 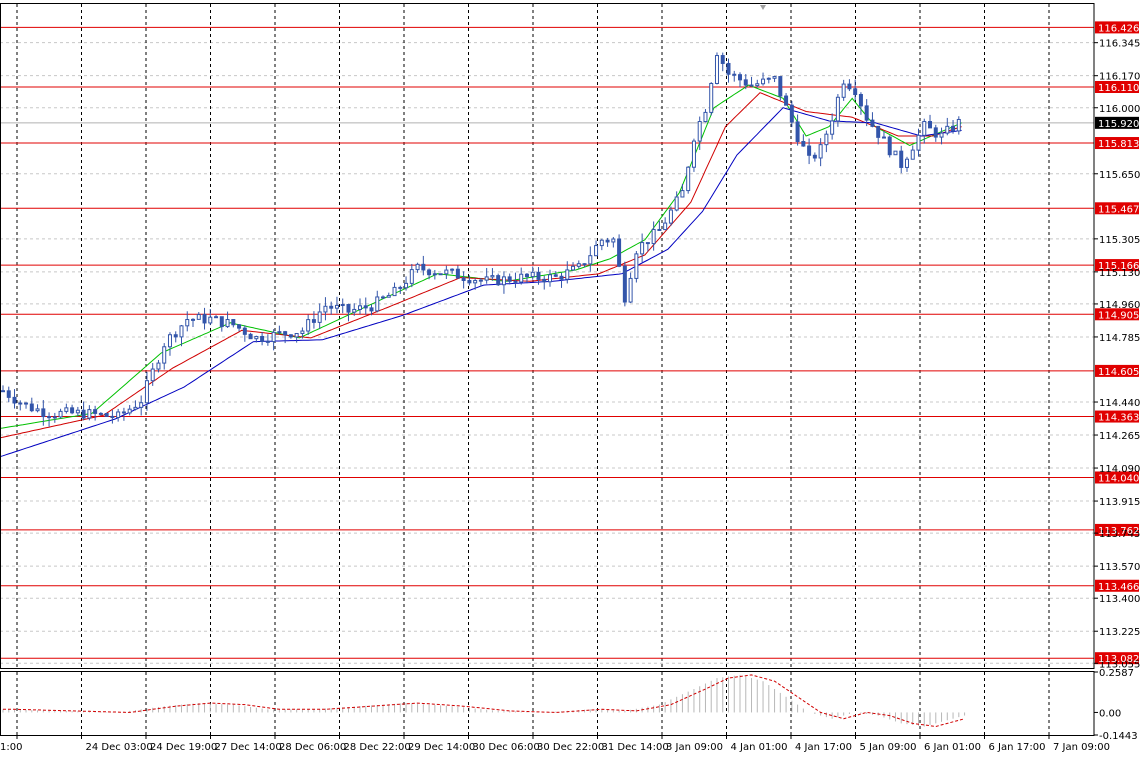 What do you see at coordinates (1118, 736) in the screenshot?
I see `osc-y-tick-label: -0.1443` at bounding box center [1118, 736].